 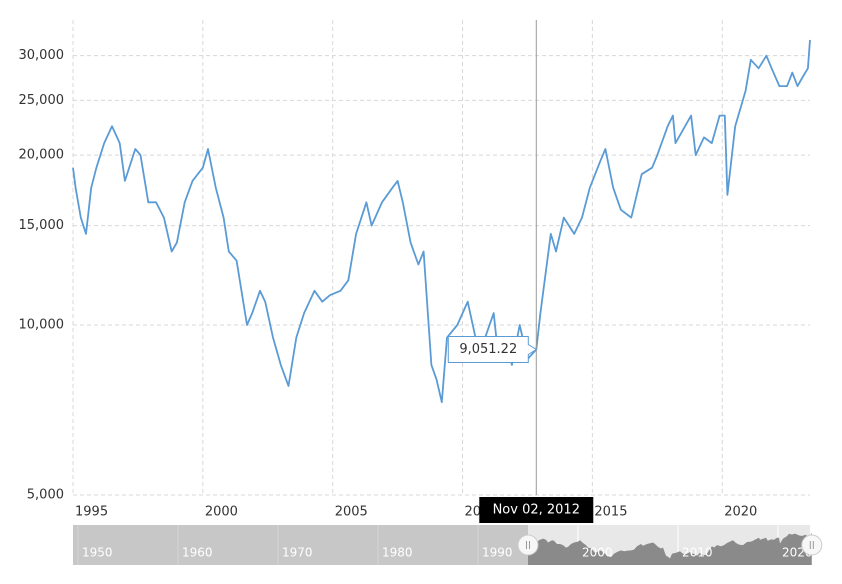 What do you see at coordinates (91, 512) in the screenshot?
I see `x-tick-label: 1995` at bounding box center [91, 512].